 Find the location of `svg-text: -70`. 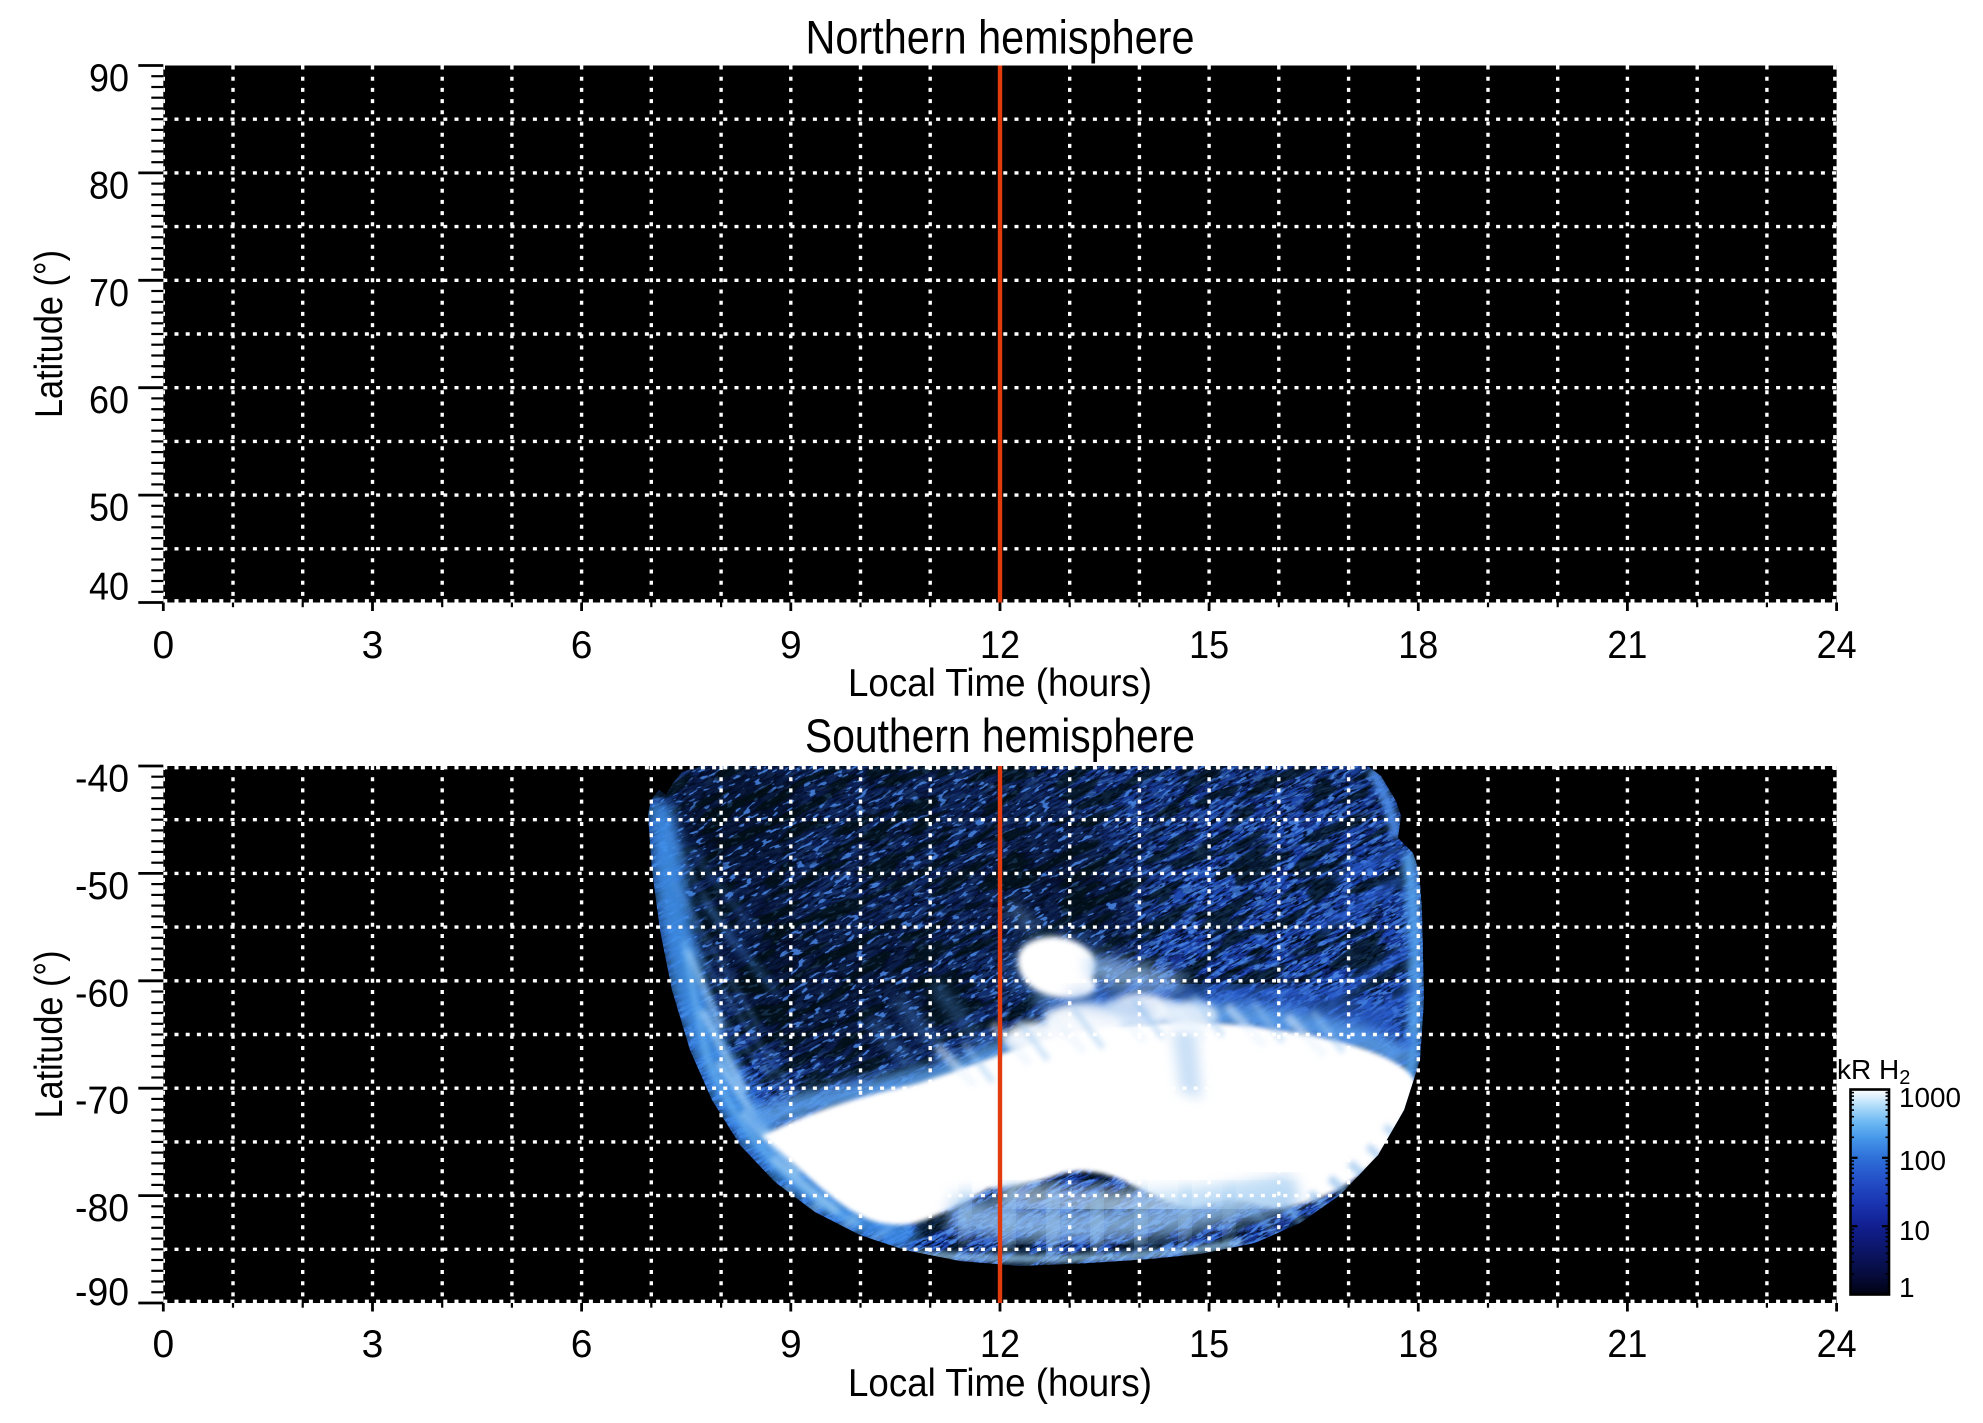

svg-text: -70 is located at coordinates (102, 1101).